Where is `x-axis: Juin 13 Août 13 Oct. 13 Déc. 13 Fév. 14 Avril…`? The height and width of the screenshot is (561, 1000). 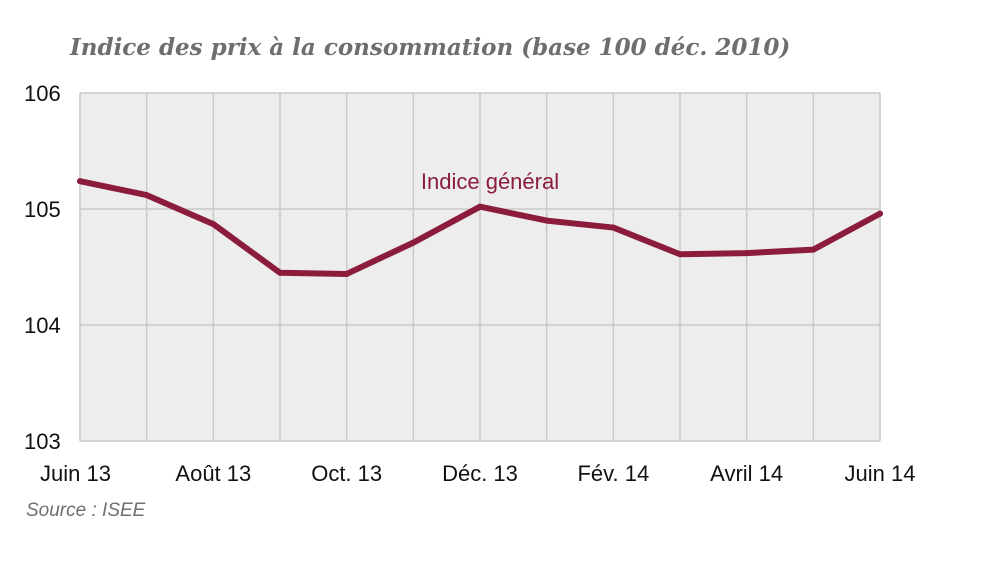 x-axis: Juin 13 Août 13 Oct. 13 Déc. 13 Fév. 14 Avril… is located at coordinates (477, 473).